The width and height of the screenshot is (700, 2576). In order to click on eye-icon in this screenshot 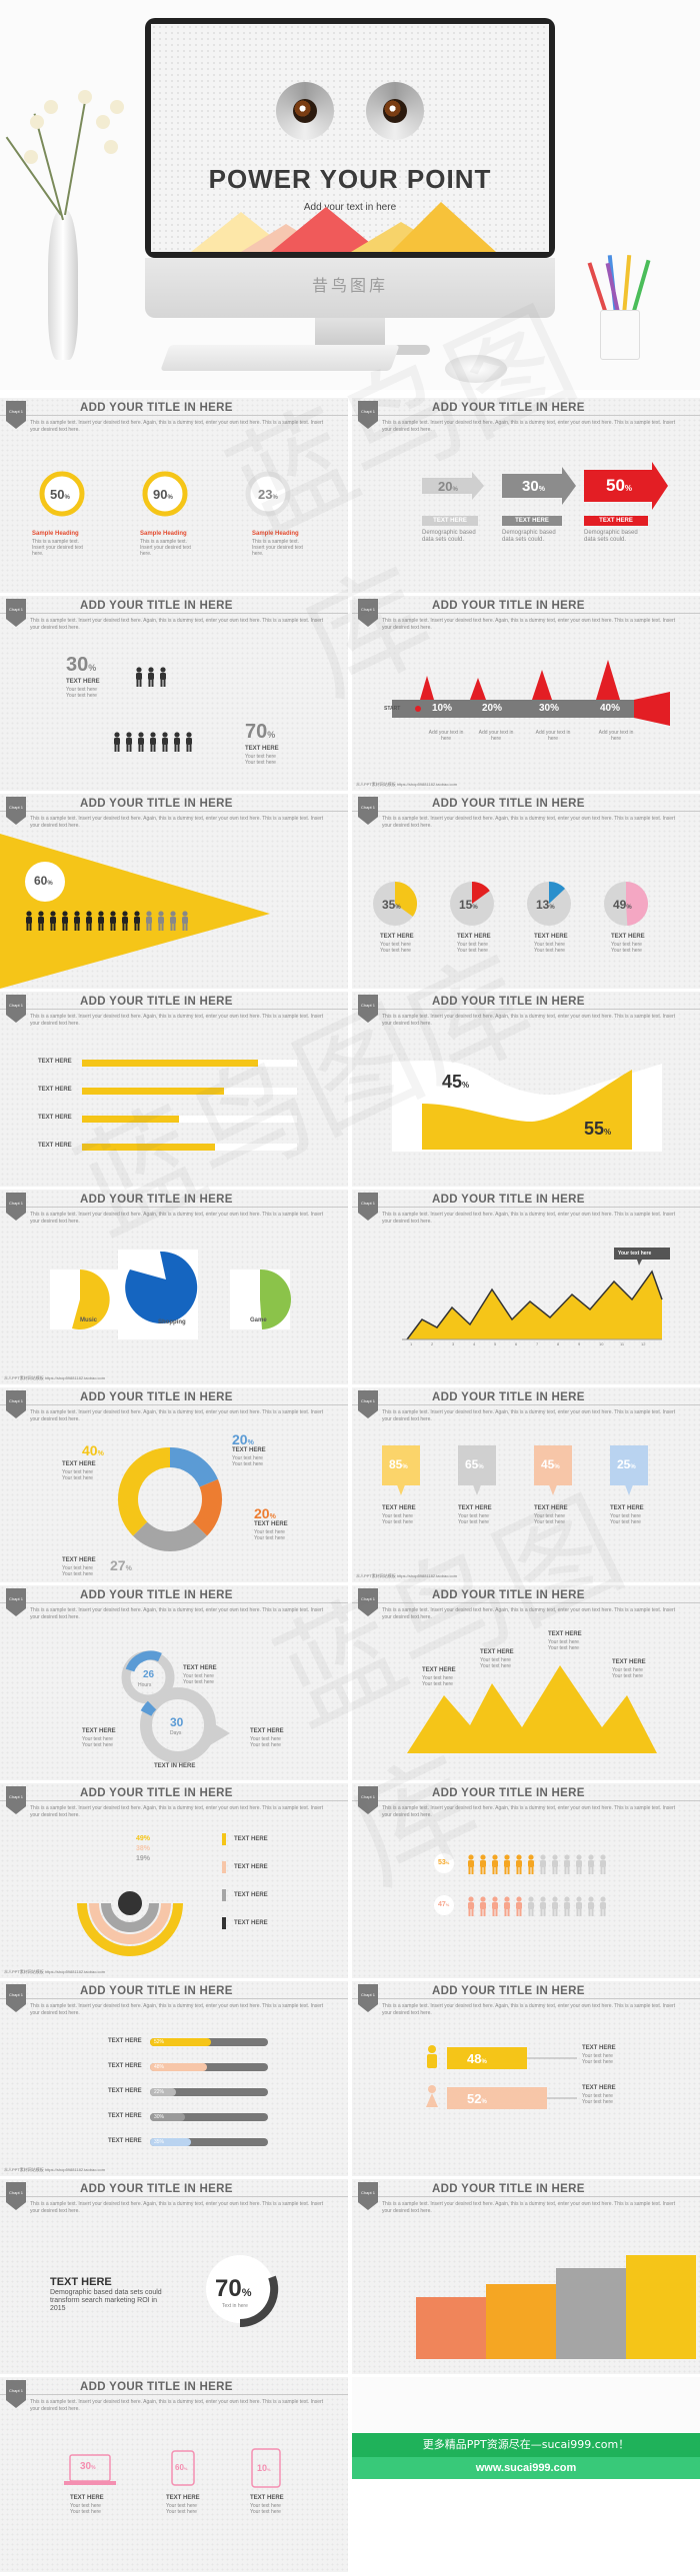, I will do `click(305, 111)`.